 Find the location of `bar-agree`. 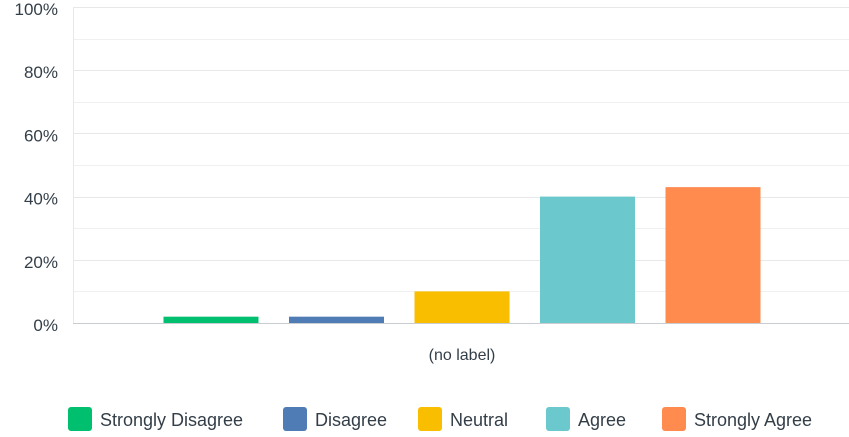

bar-agree is located at coordinates (587, 259).